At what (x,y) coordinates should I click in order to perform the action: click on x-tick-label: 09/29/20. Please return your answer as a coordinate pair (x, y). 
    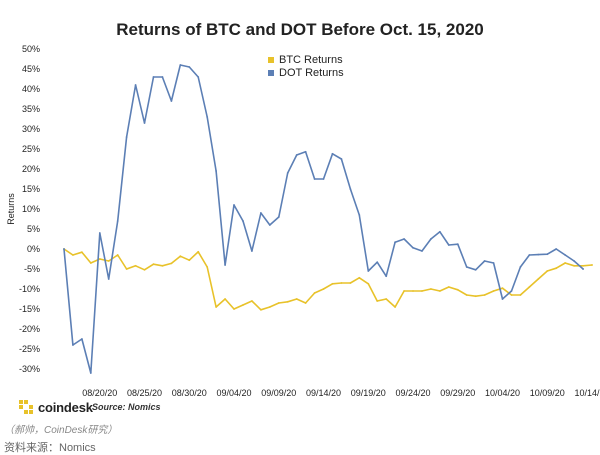
    Looking at the image, I should click on (457, 393).